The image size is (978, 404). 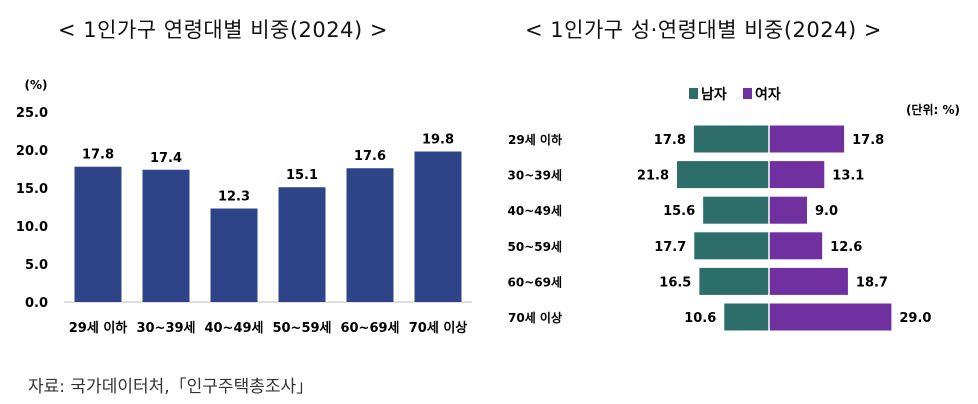 I want to click on female-value-label: 17.8, so click(x=868, y=140).